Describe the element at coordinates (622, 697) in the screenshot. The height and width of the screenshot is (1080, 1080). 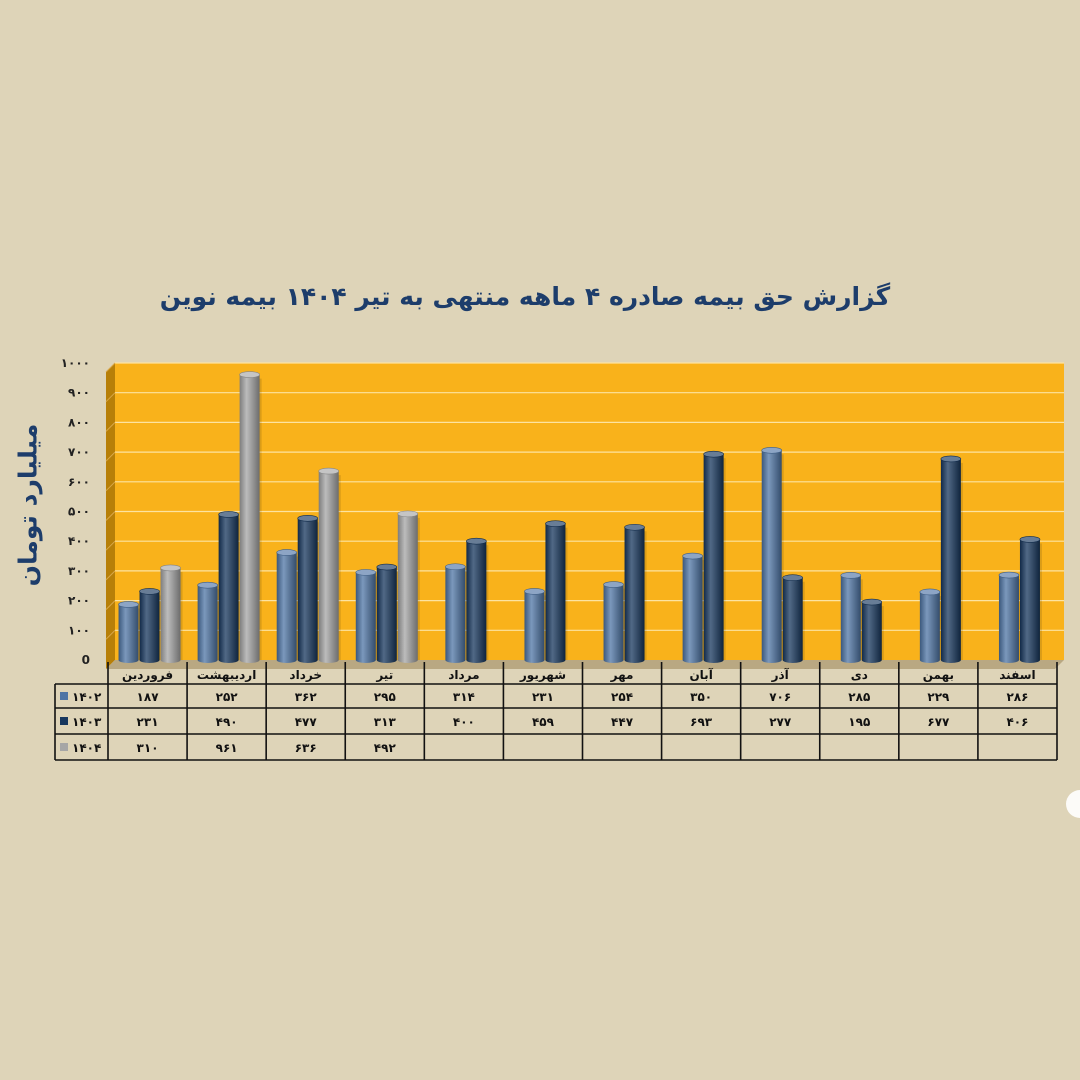
I see `data-label: ۲۵۴` at that location.